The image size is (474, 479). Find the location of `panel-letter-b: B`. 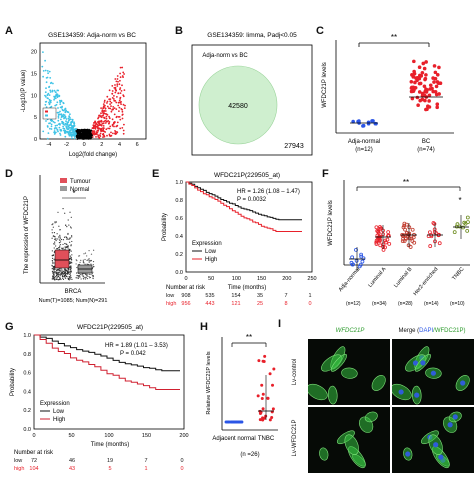

panel-letter-b: B is located at coordinates (179, 31).